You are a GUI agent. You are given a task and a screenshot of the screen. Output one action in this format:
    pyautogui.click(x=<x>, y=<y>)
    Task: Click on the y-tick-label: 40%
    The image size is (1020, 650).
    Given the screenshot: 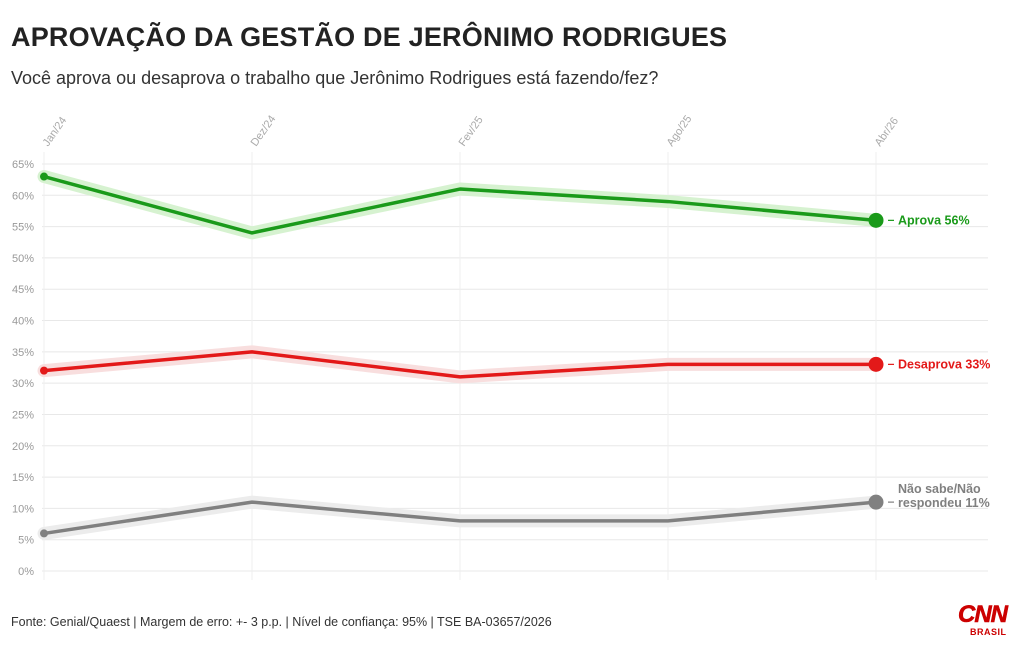 What is the action you would take?
    pyautogui.click(x=23, y=322)
    